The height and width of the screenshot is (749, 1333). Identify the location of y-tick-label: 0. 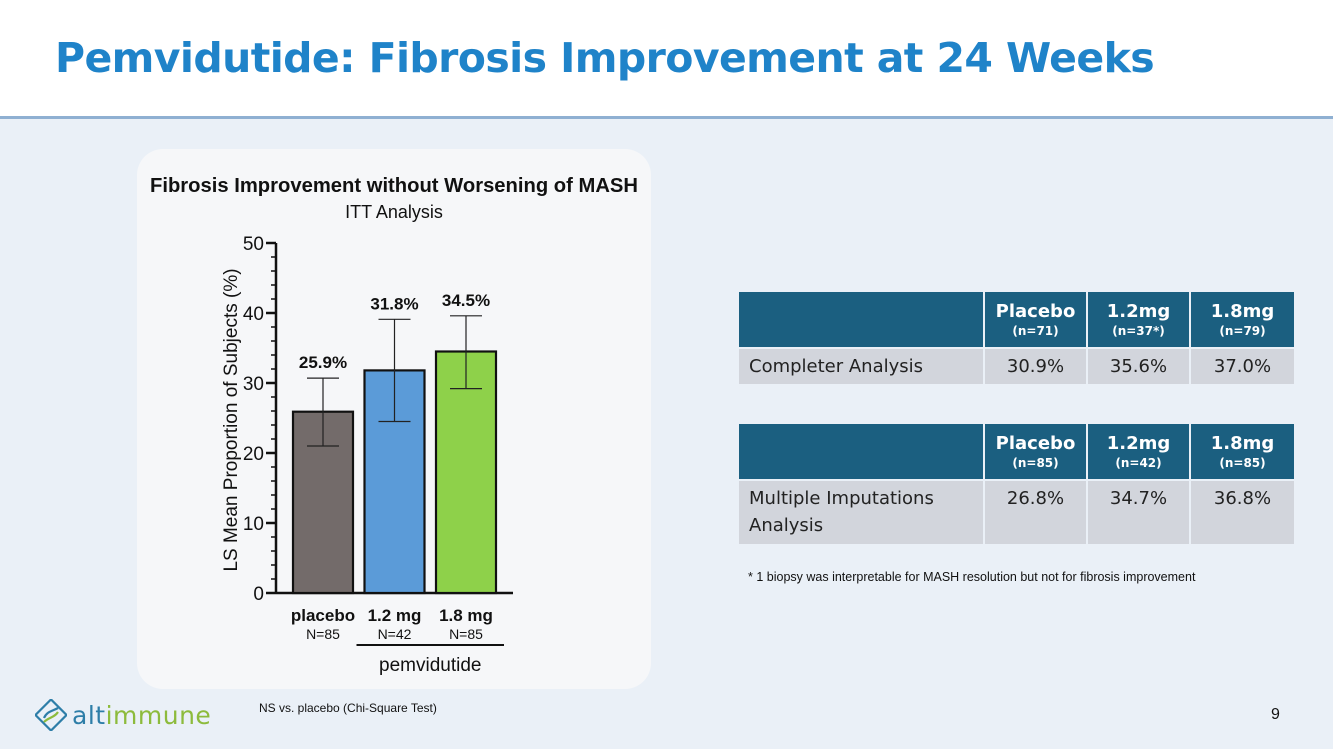
(258, 594).